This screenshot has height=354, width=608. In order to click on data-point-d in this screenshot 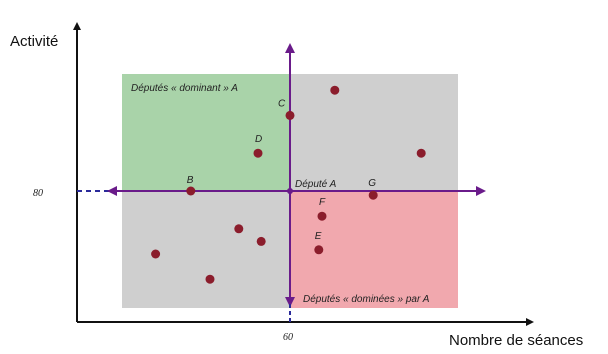, I will do `click(258, 153)`.